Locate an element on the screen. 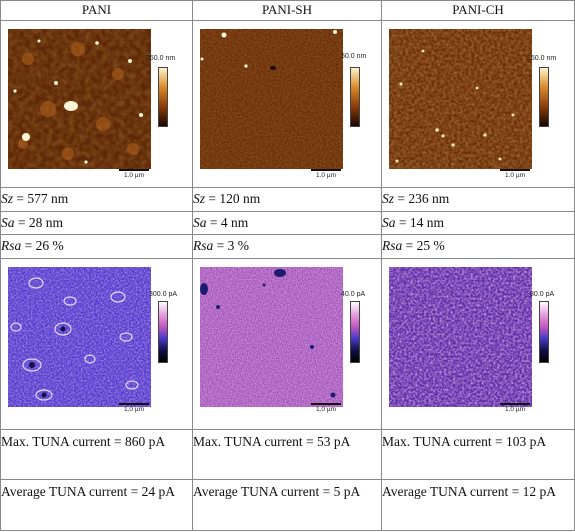 This screenshot has width=575, height=532. max-tuna-pani-sh: Max. TUNA current = 53 pA is located at coordinates (287, 454).